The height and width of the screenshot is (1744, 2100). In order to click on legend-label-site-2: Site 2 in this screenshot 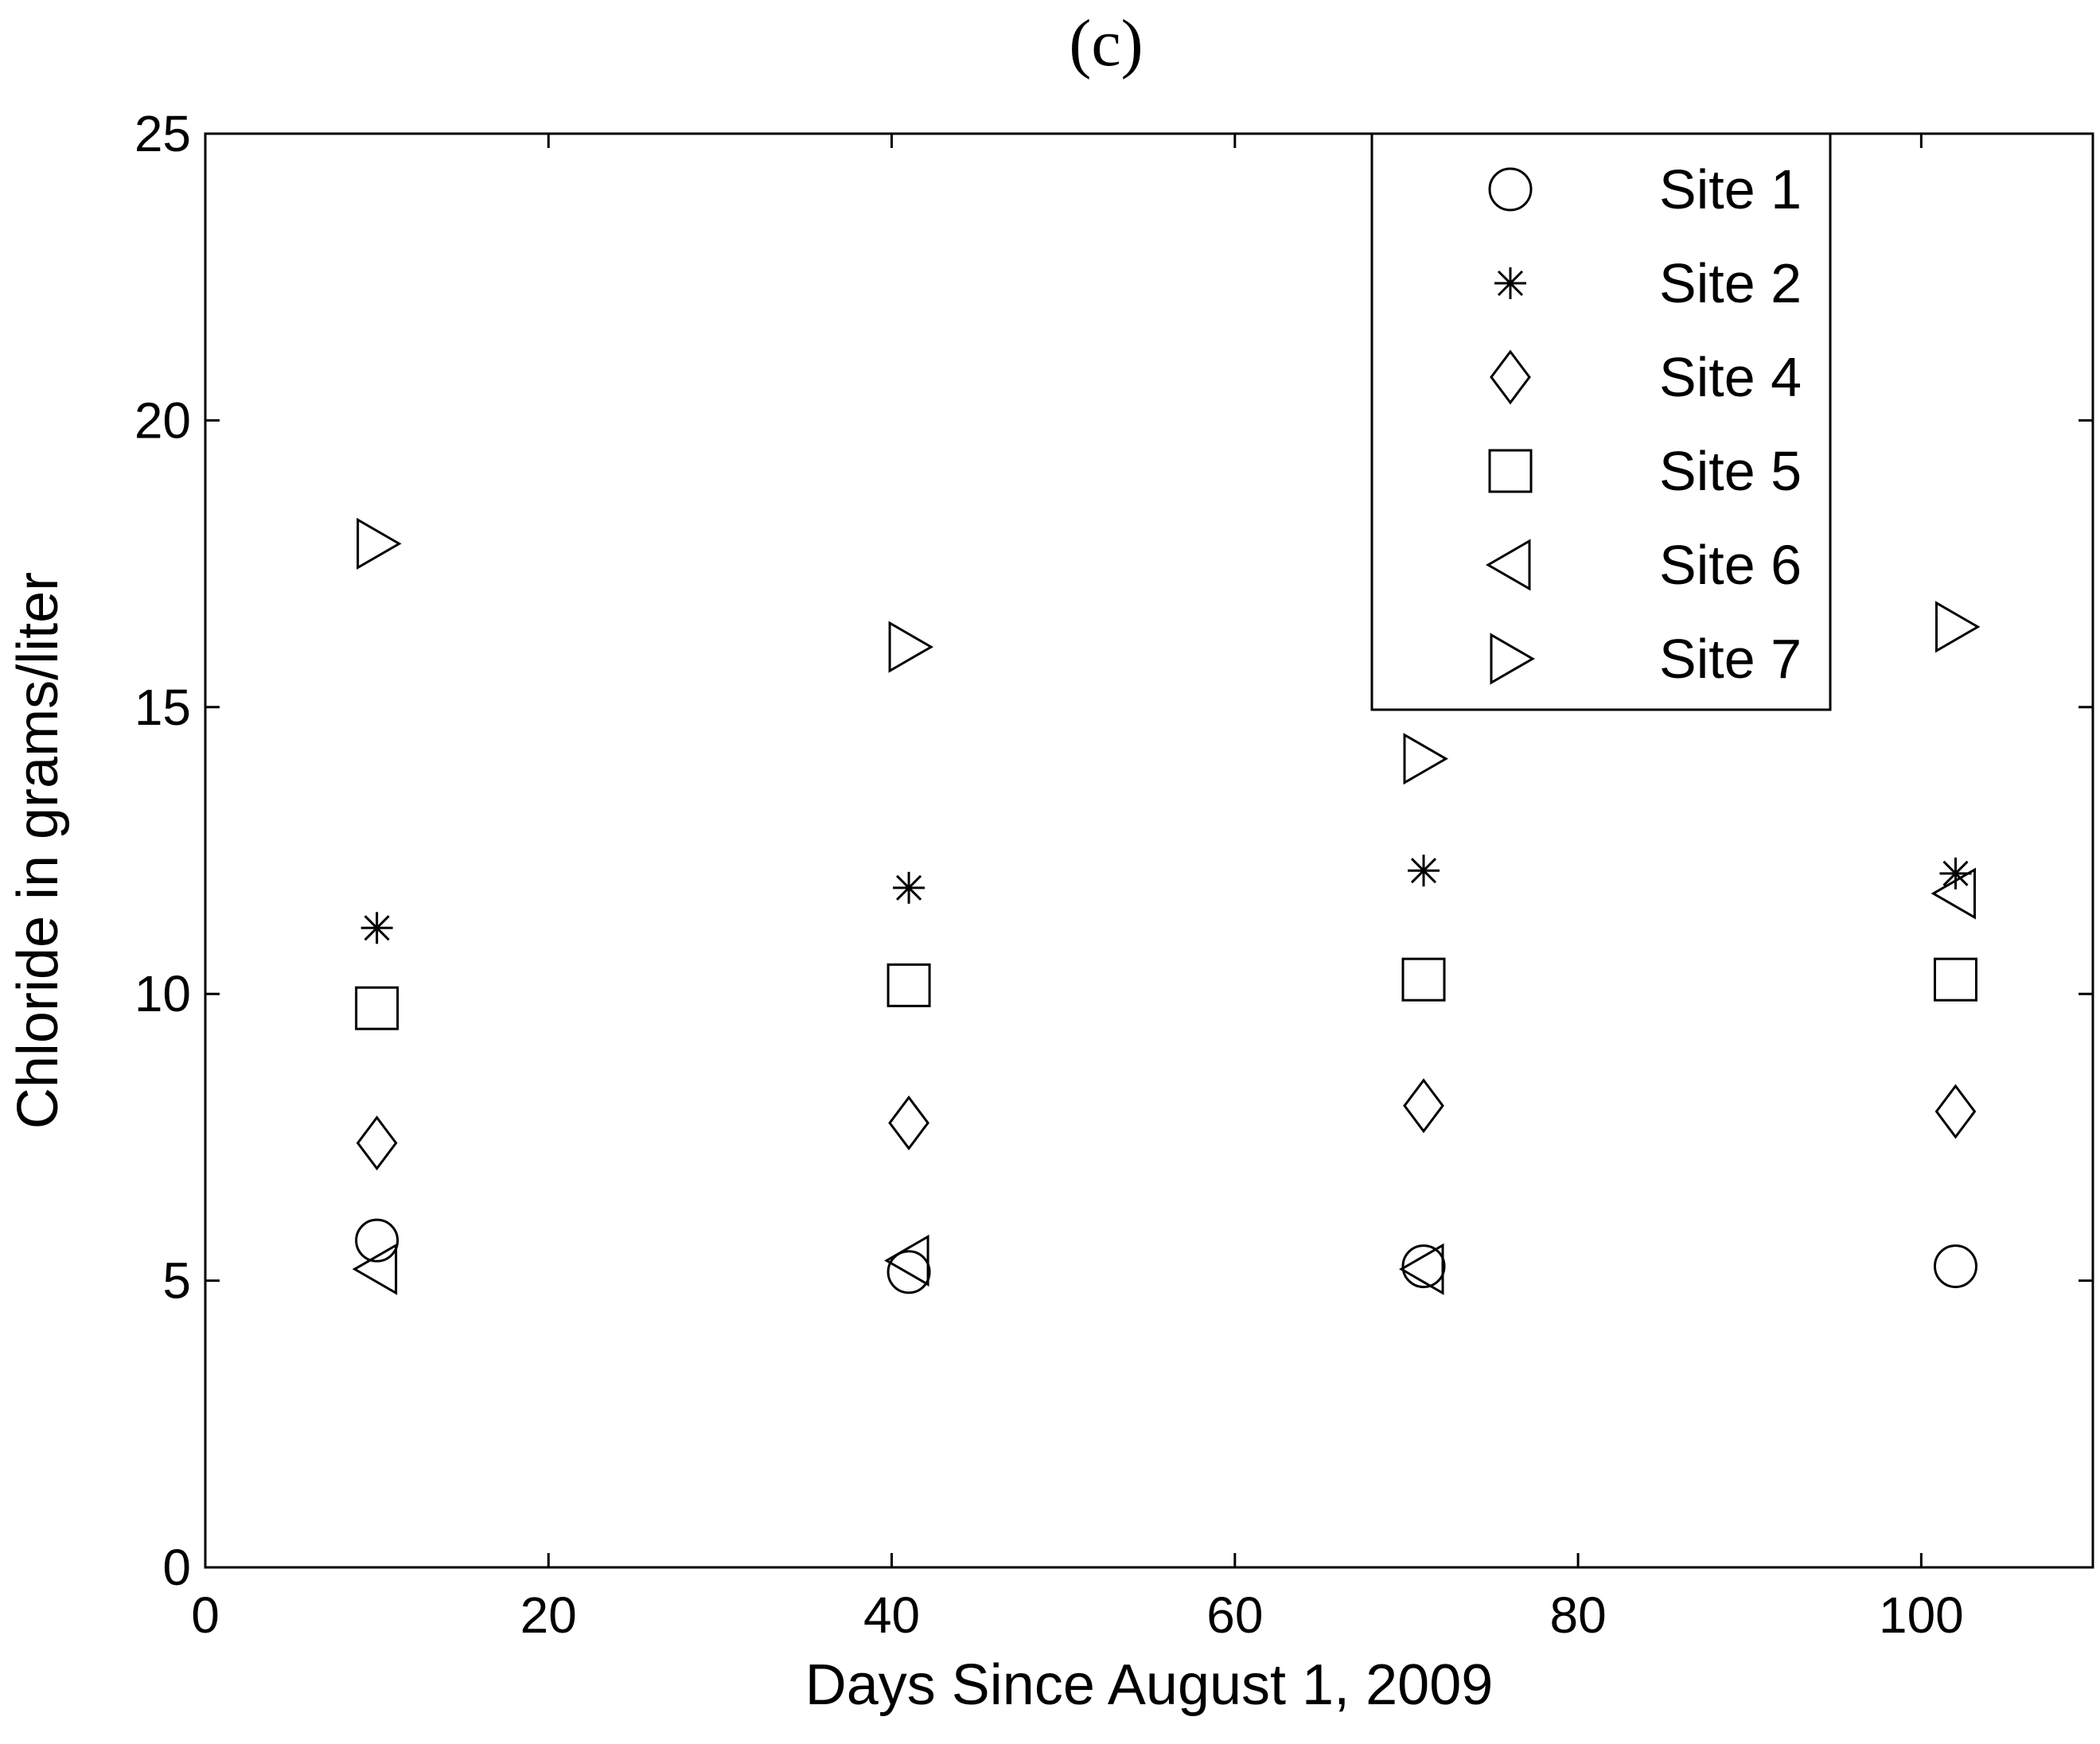, I will do `click(1730, 283)`.